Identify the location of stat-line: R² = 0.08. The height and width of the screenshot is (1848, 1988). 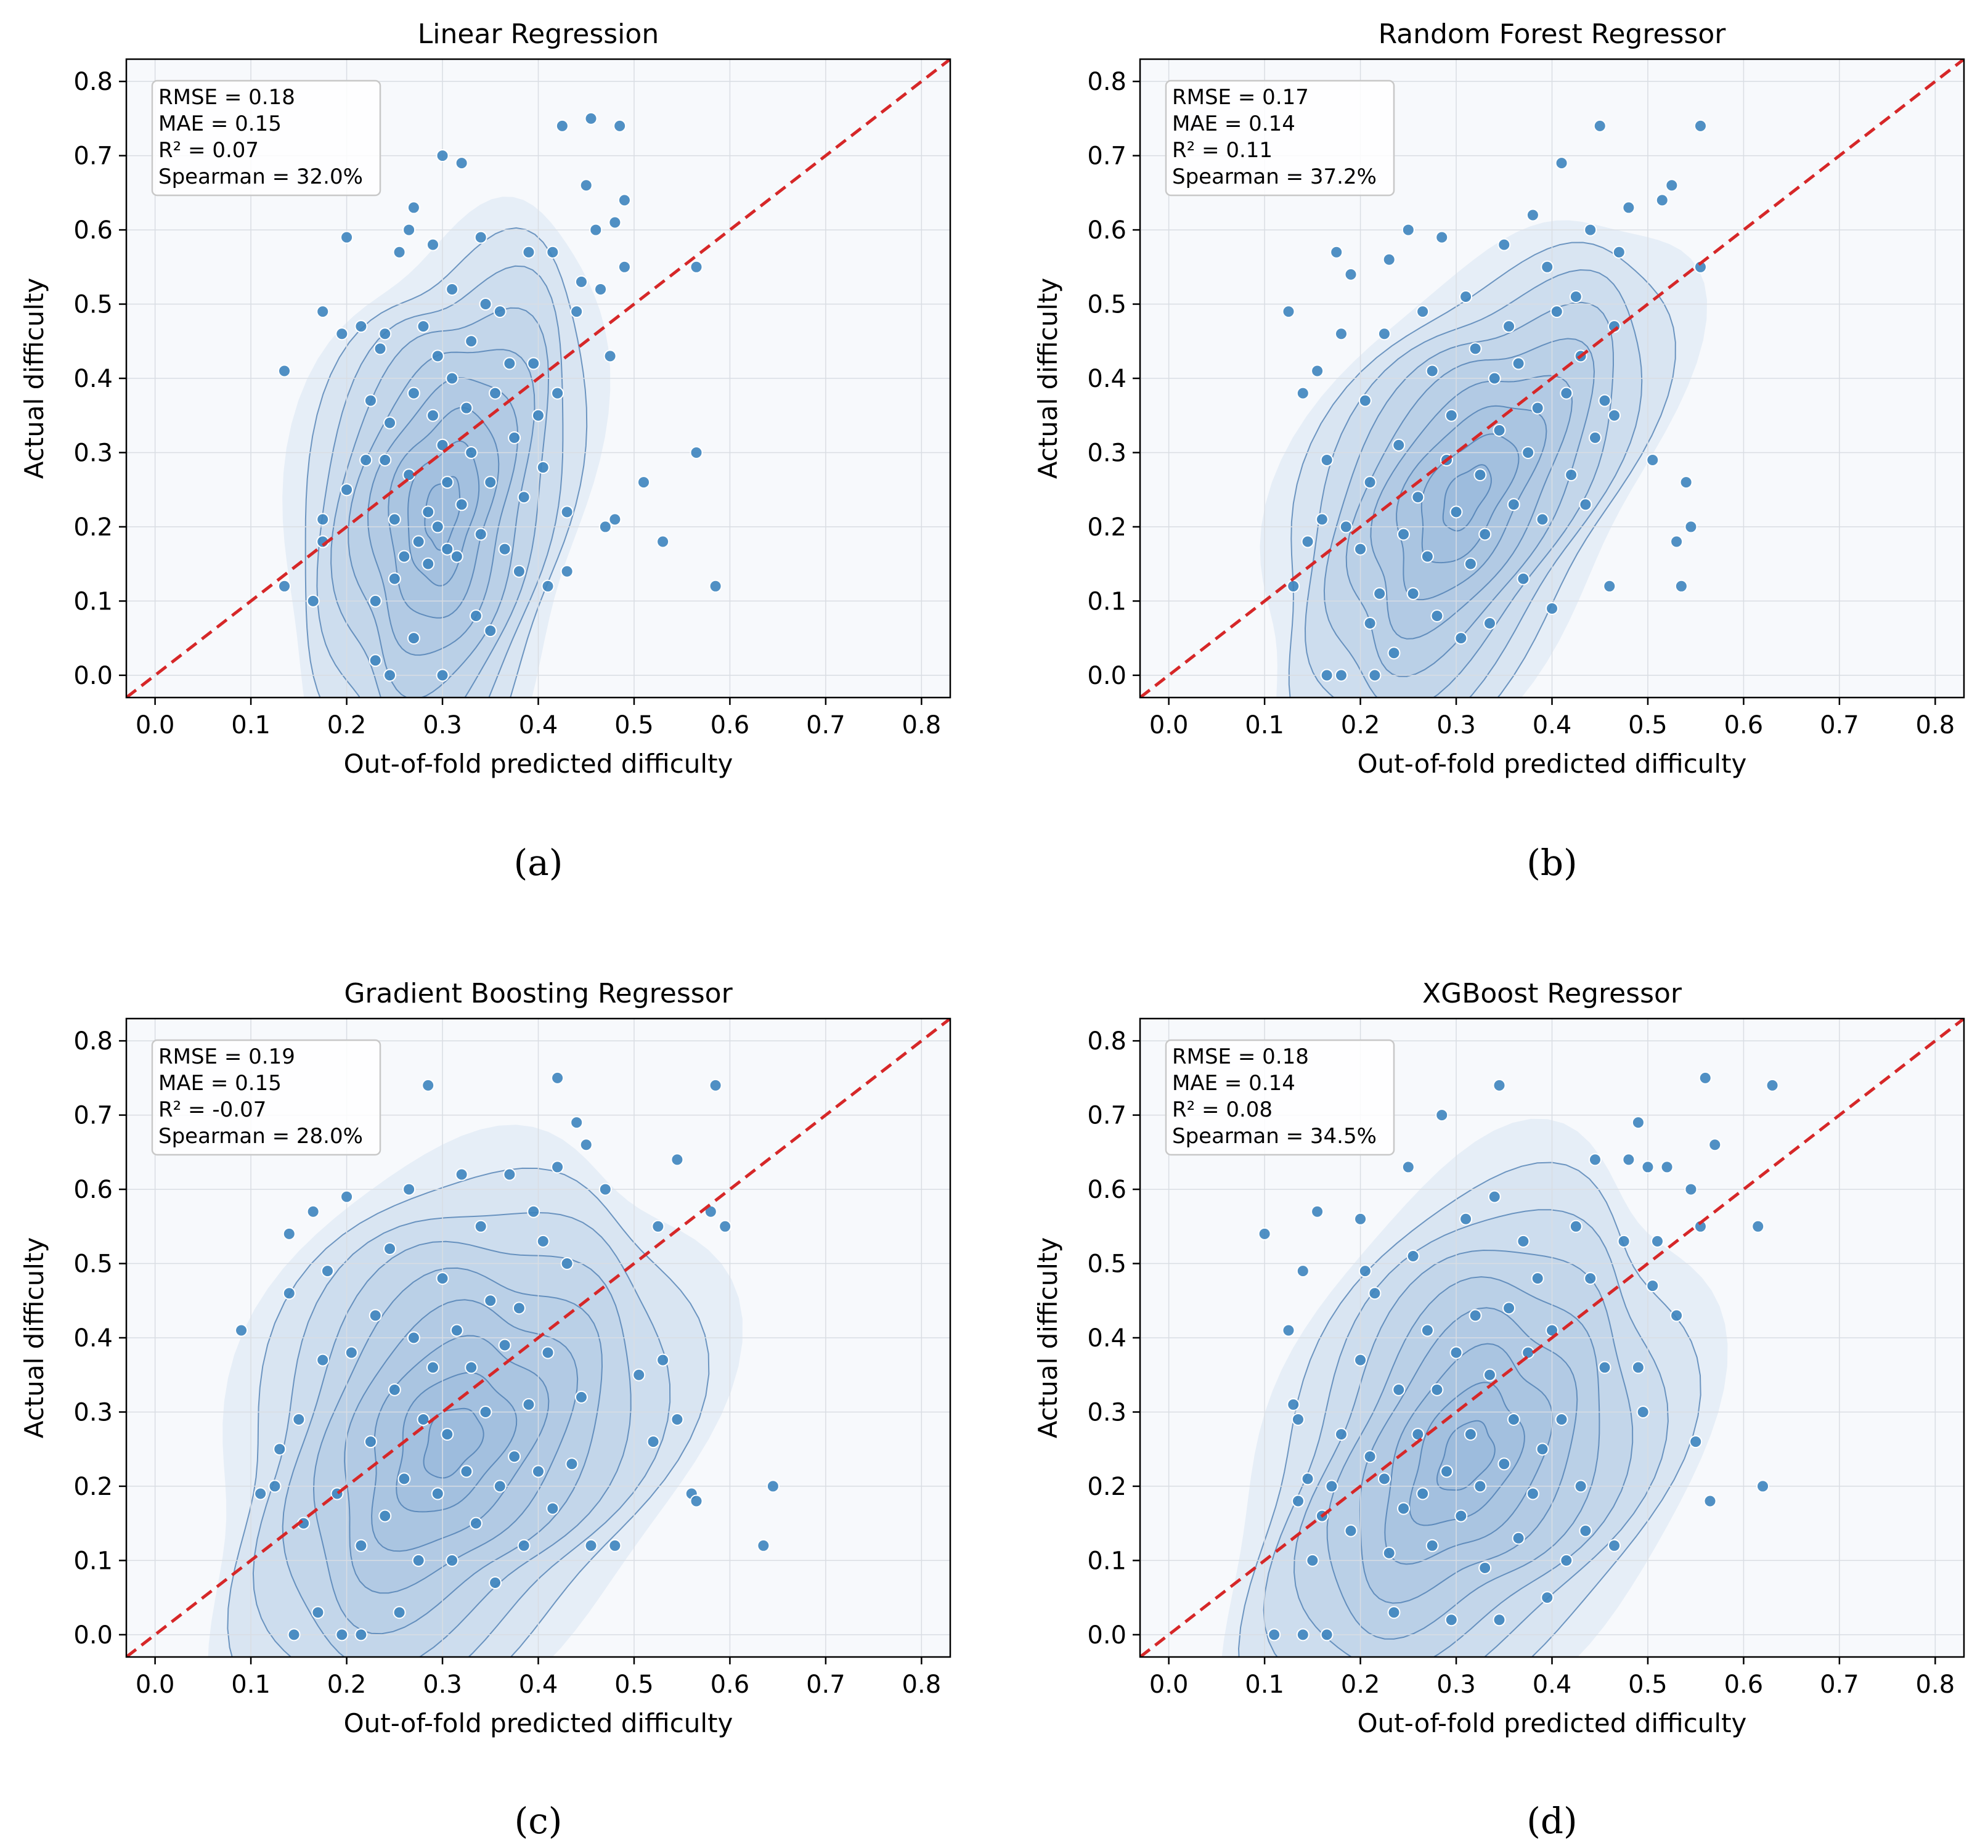
(1222, 1109).